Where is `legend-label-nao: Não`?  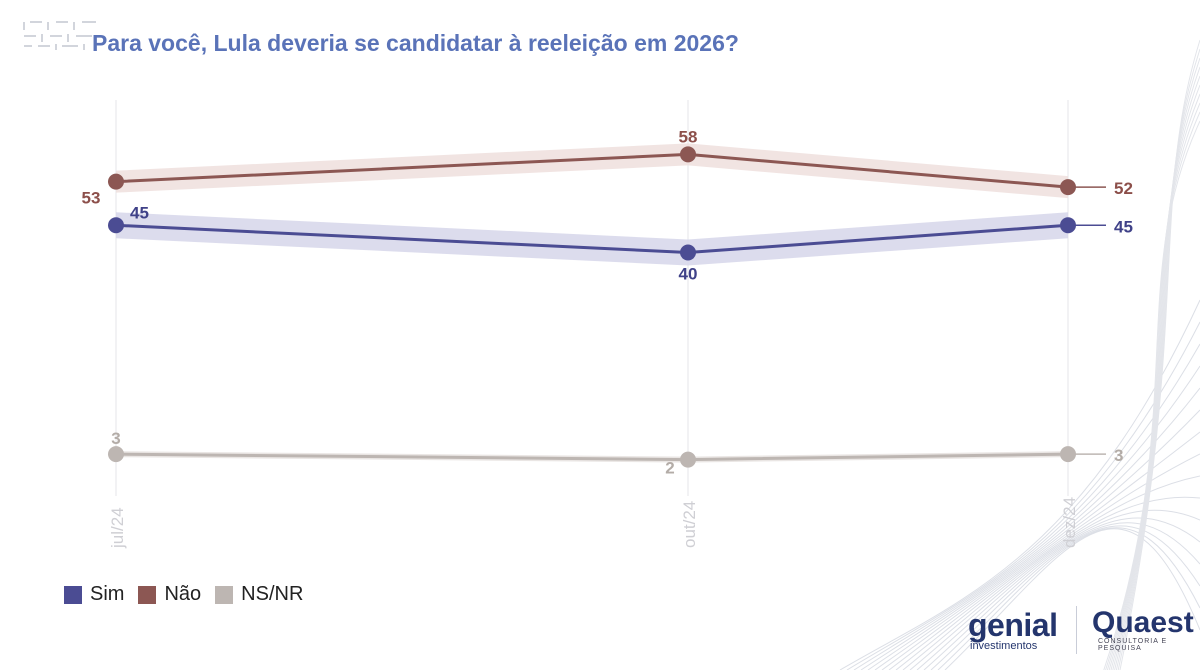
legend-label-nao: Não is located at coordinates (183, 594).